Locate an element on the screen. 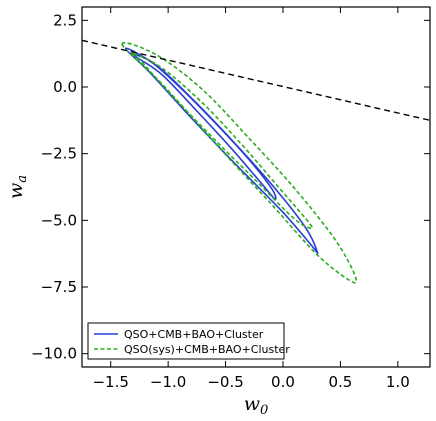 The width and height of the screenshot is (436, 421). y-axis-label: wa is located at coordinates (17, 187).